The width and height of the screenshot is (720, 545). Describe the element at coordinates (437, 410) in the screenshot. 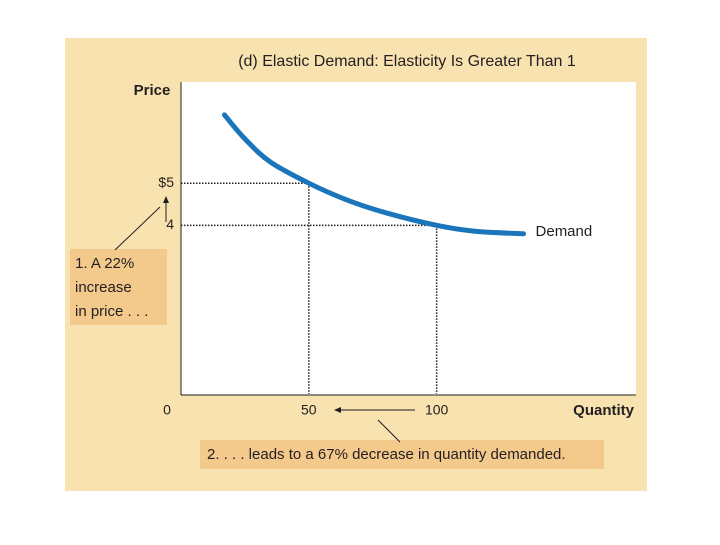

I see `x-tick-label: 100` at that location.